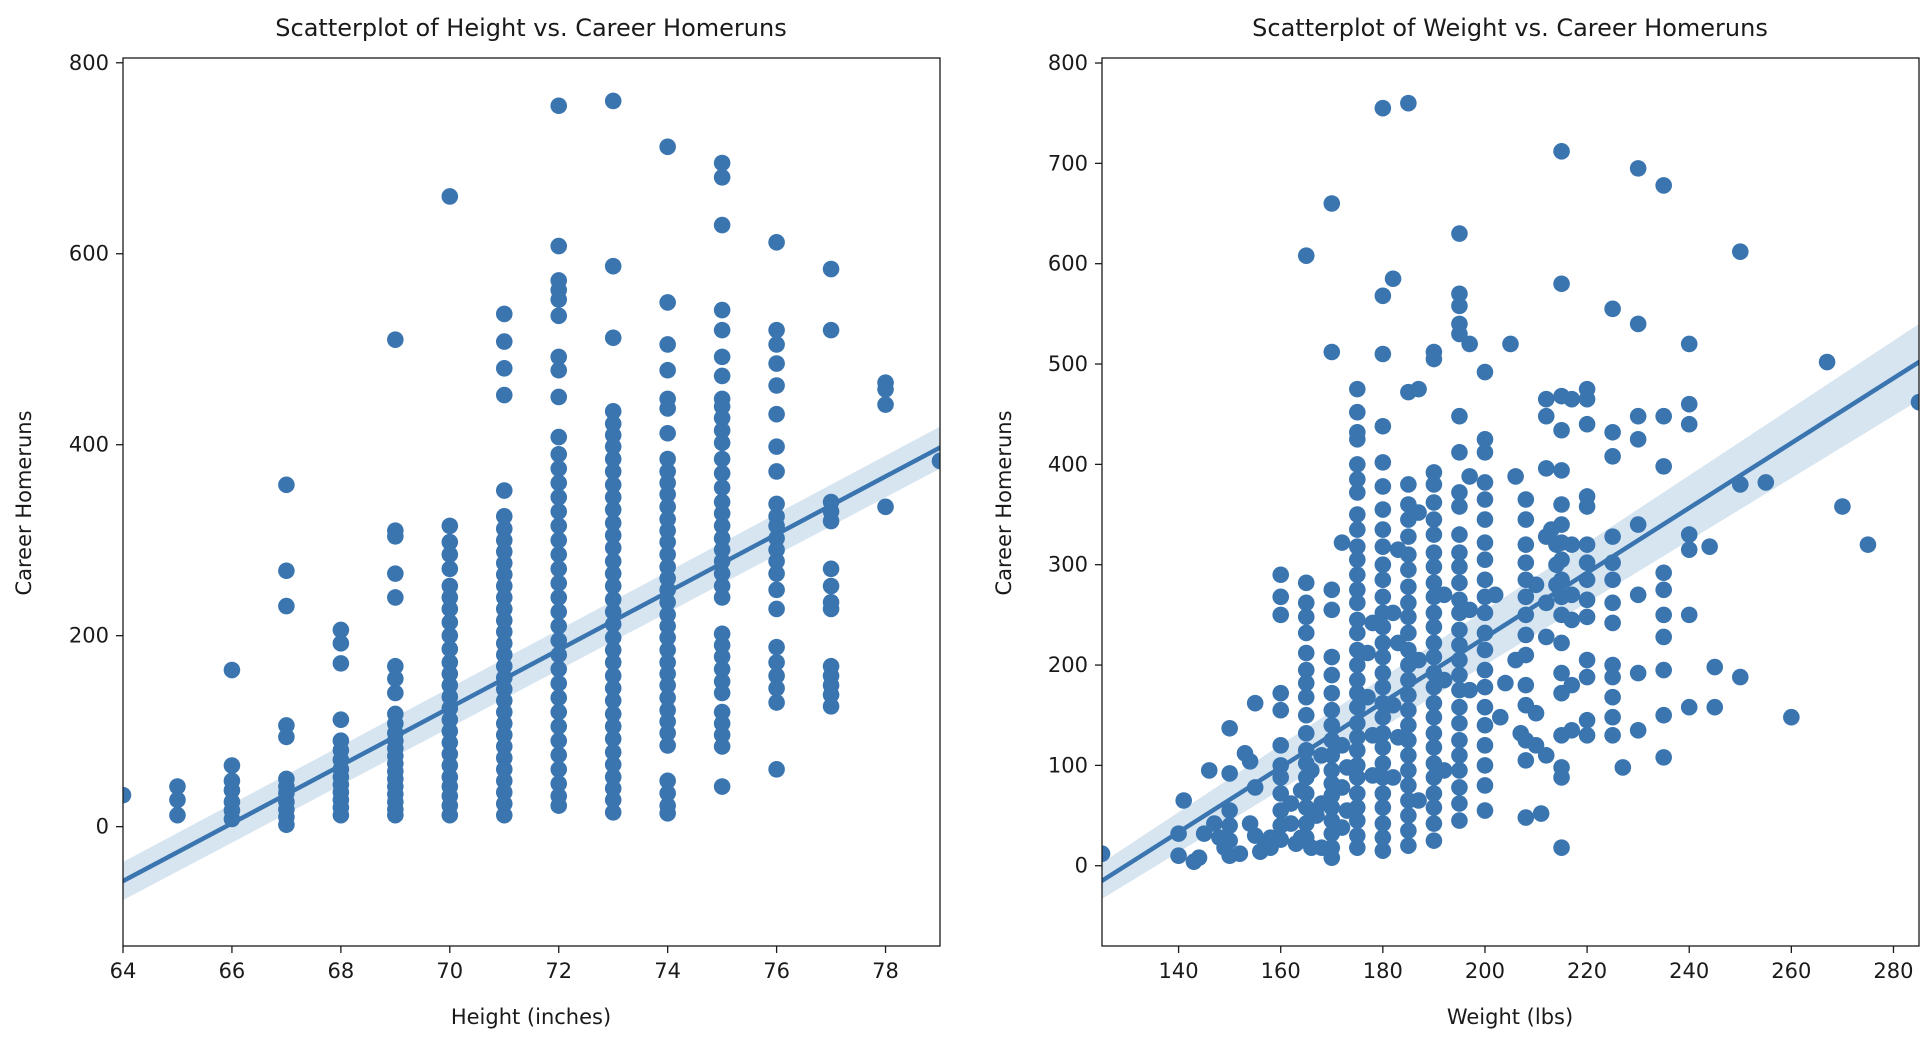 The width and height of the screenshot is (1932, 1042). Describe the element at coordinates (89, 63) in the screenshot. I see `y-tick-label: 800` at that location.